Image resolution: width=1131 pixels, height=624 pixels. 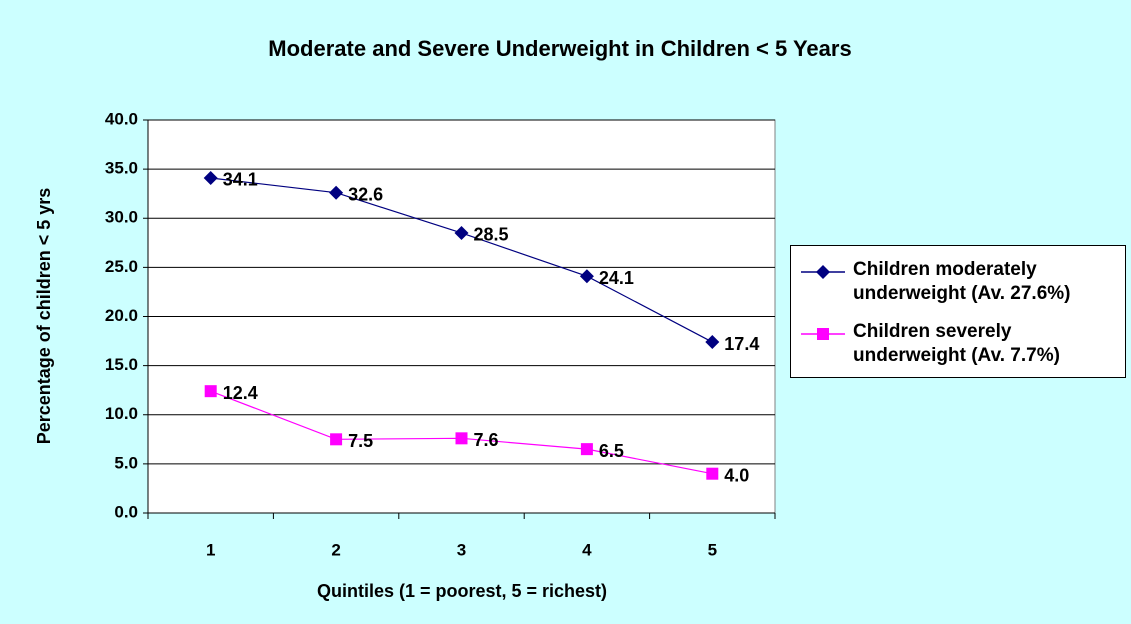 I want to click on data-label: 7.5, so click(x=360, y=441).